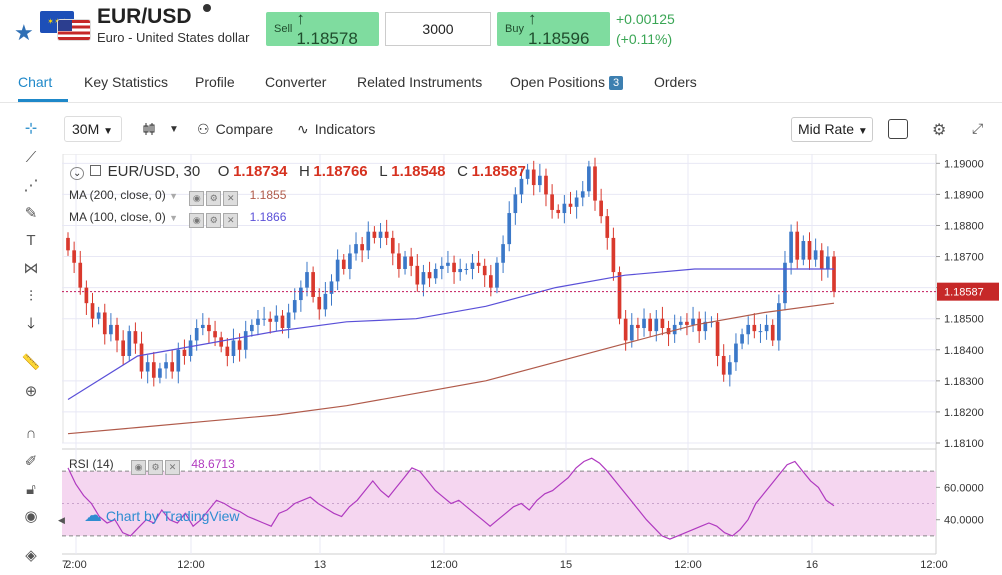  Describe the element at coordinates (336, 129) in the screenshot. I see `indicators-button: ∿ Indicators` at that location.